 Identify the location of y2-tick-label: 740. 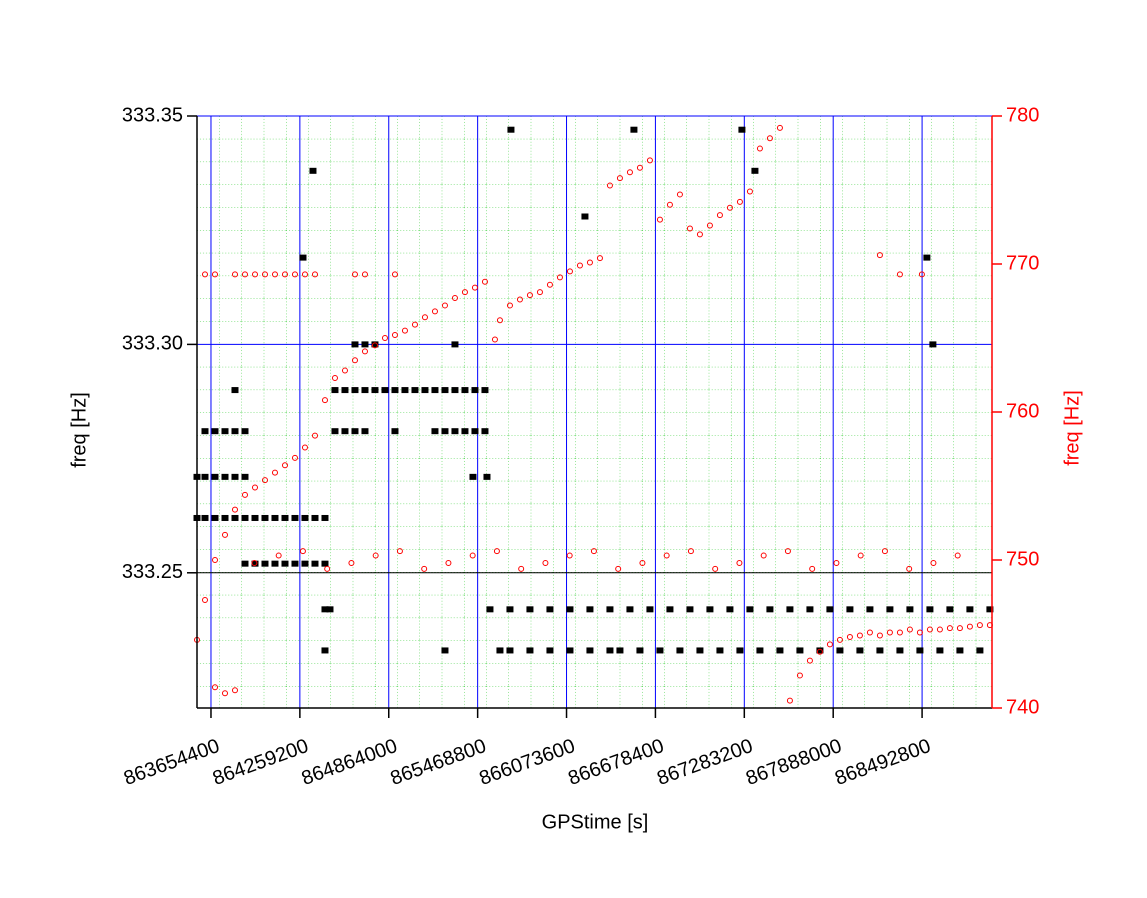
(1022, 707).